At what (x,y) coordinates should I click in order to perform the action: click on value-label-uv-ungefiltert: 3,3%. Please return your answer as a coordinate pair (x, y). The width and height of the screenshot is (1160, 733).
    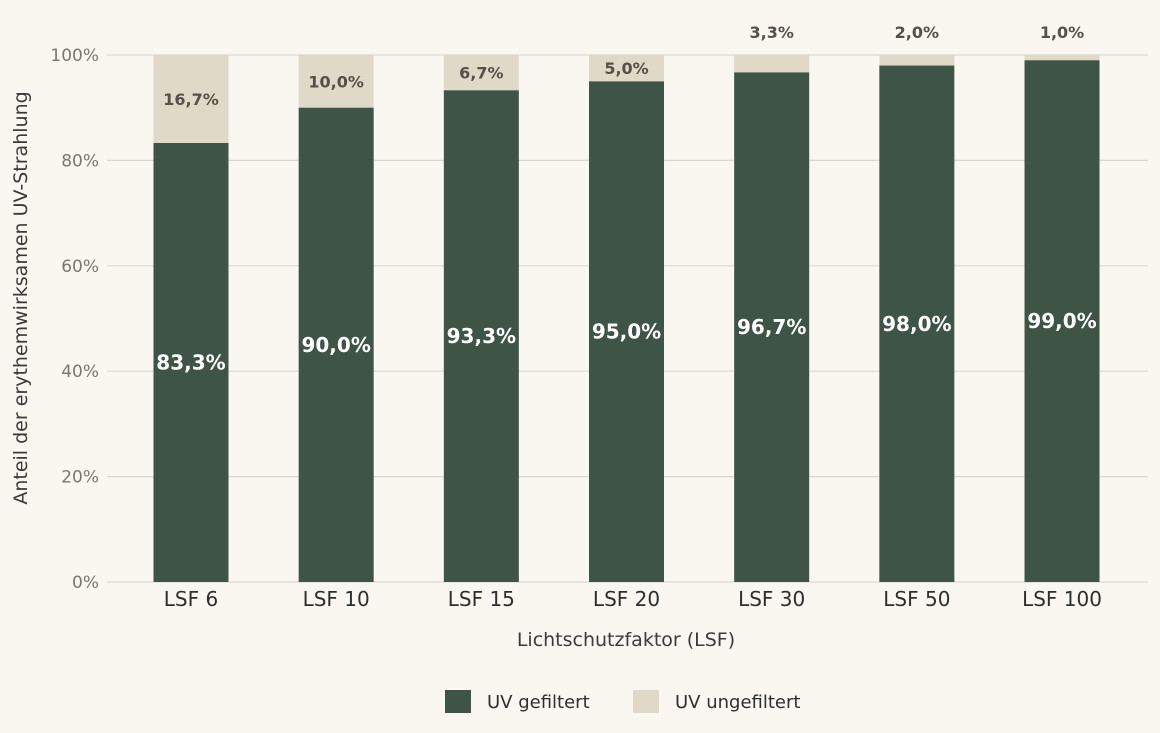
    Looking at the image, I should click on (771, 32).